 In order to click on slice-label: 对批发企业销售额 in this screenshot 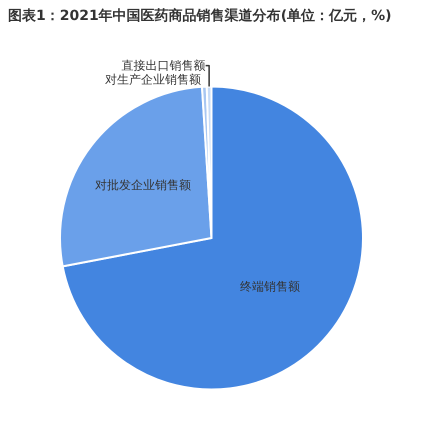, I will do `click(143, 185)`.